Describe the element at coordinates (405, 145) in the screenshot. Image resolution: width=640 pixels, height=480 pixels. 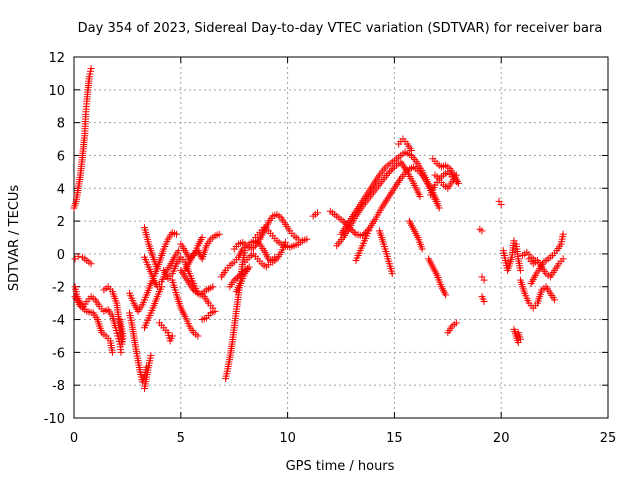
I see `series-morn-h` at that location.